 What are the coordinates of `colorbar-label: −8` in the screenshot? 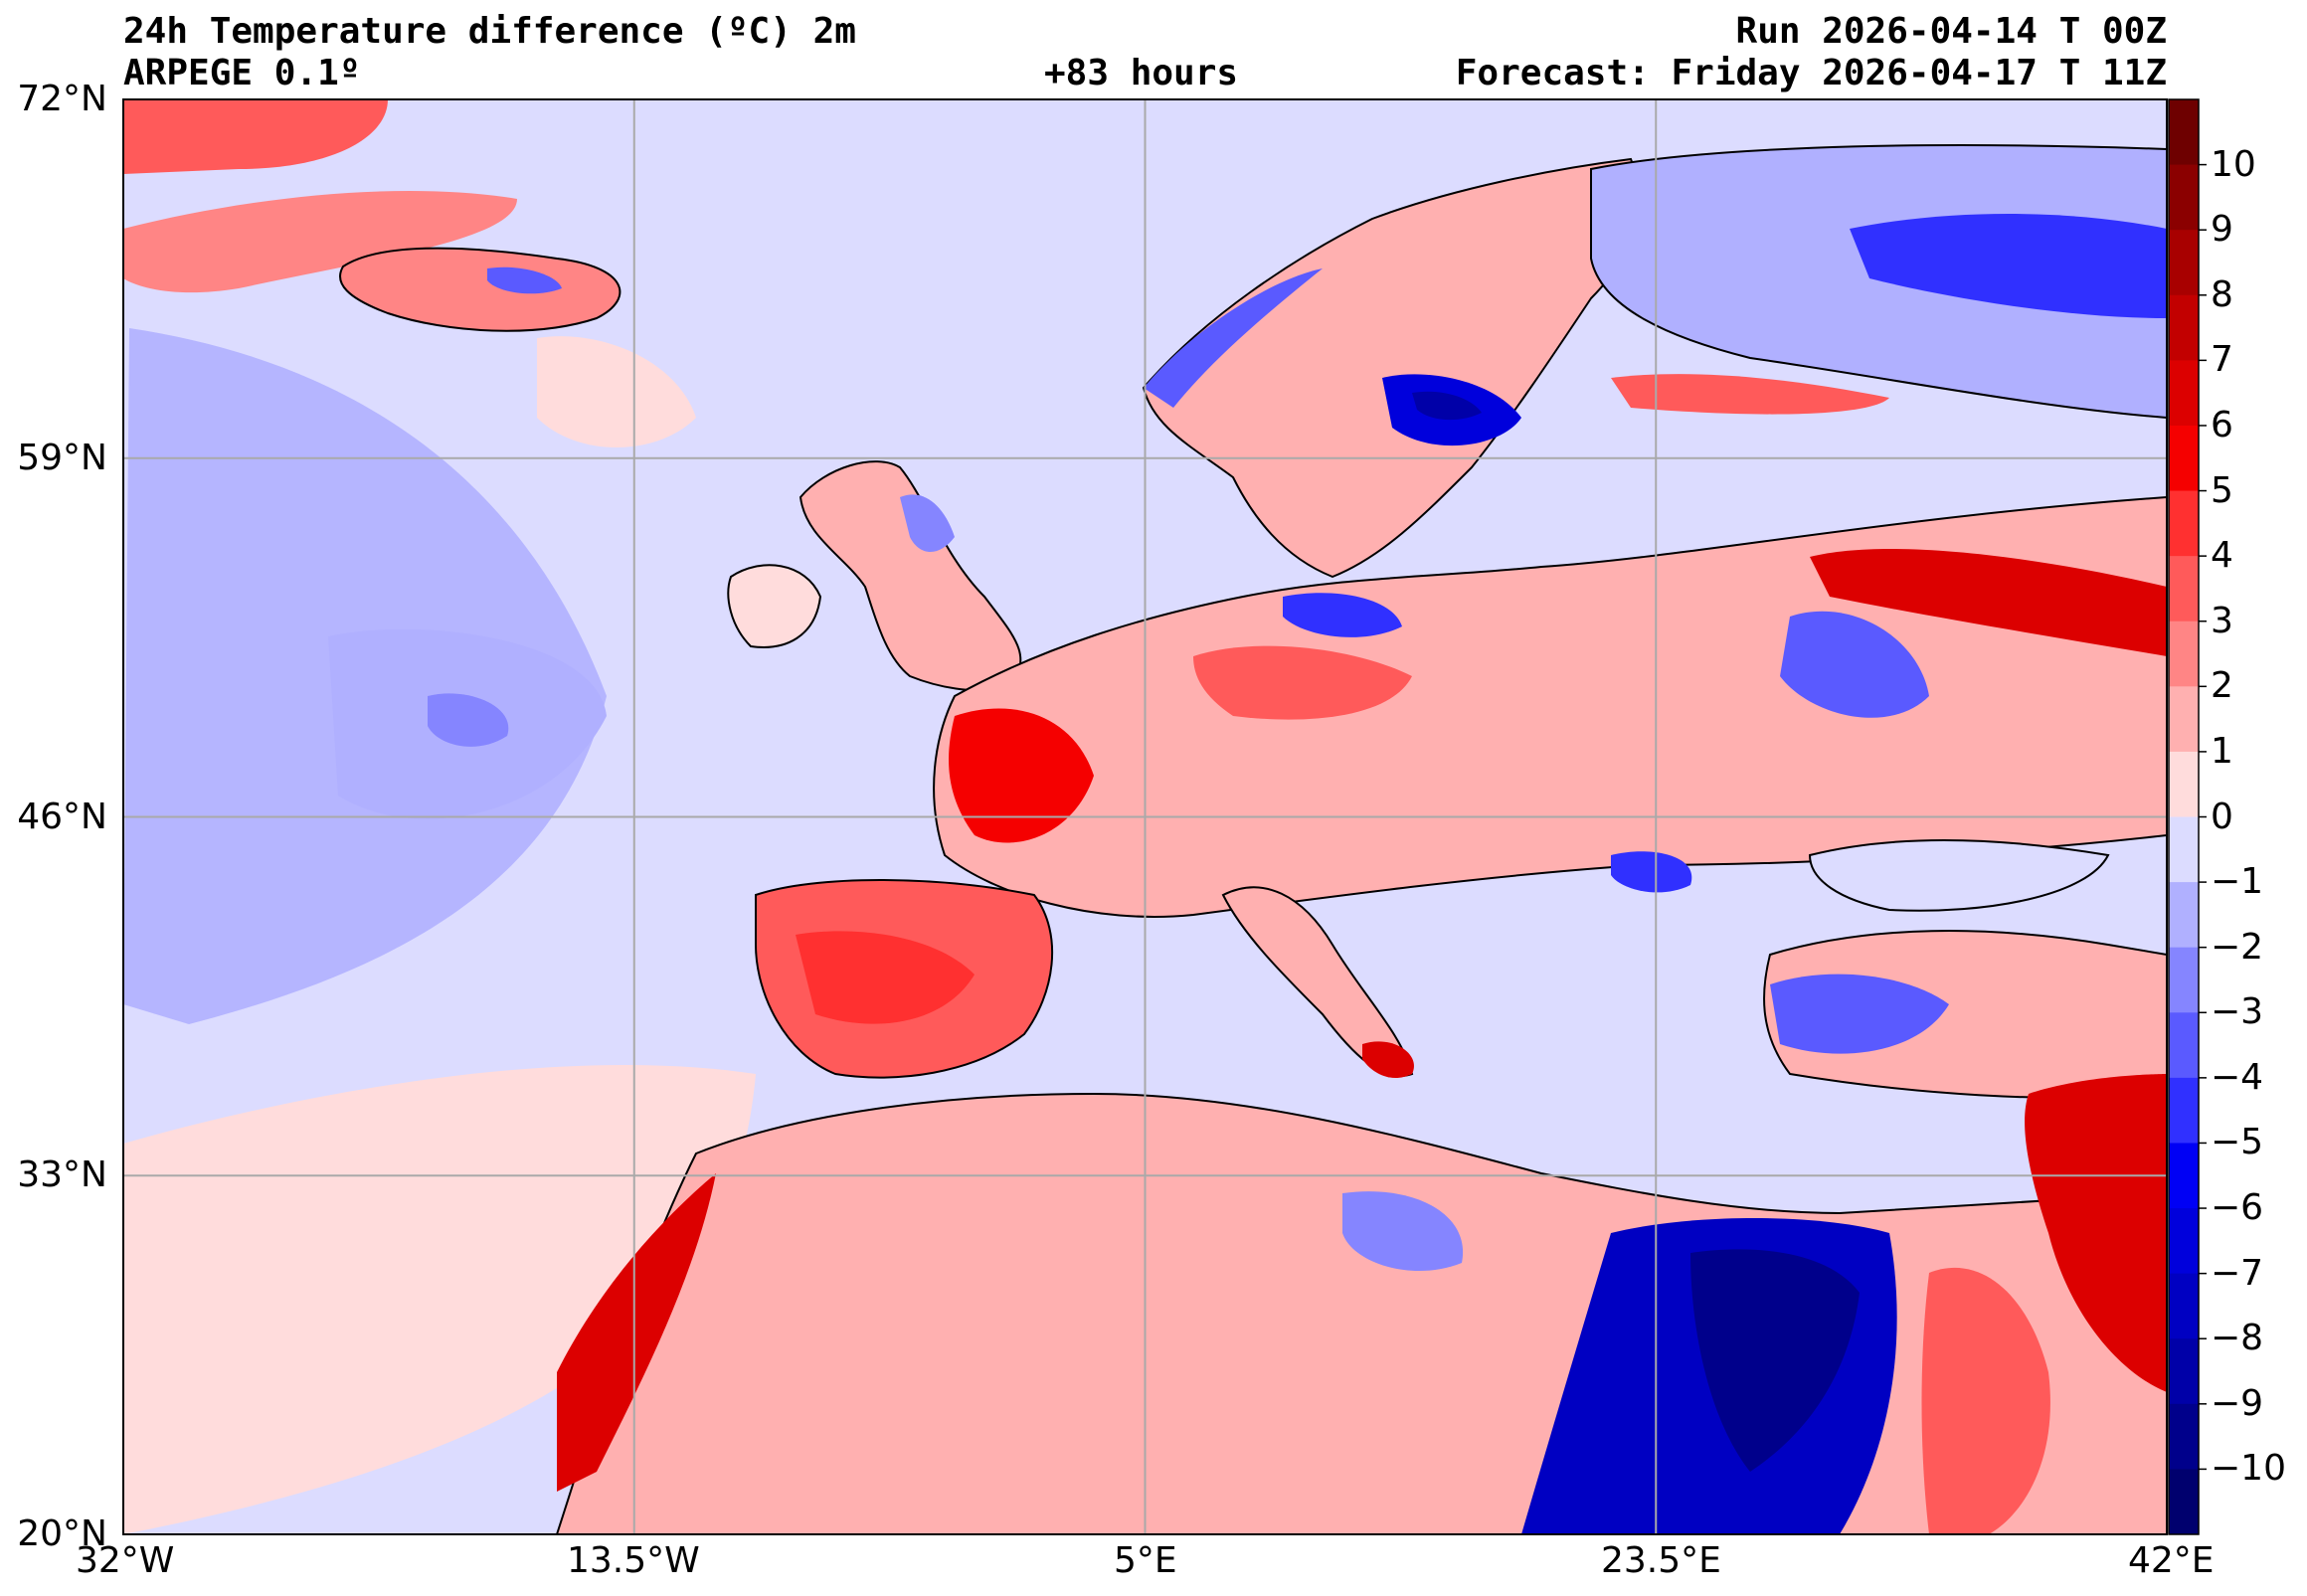 It's located at (2237, 1339).